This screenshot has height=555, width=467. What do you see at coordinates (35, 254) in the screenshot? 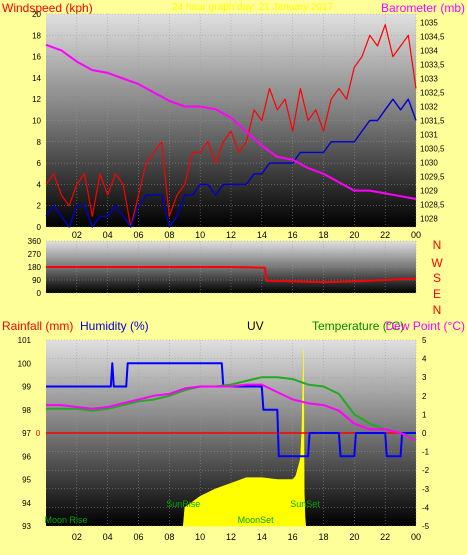
I see `y-tick-label: 270` at bounding box center [35, 254].